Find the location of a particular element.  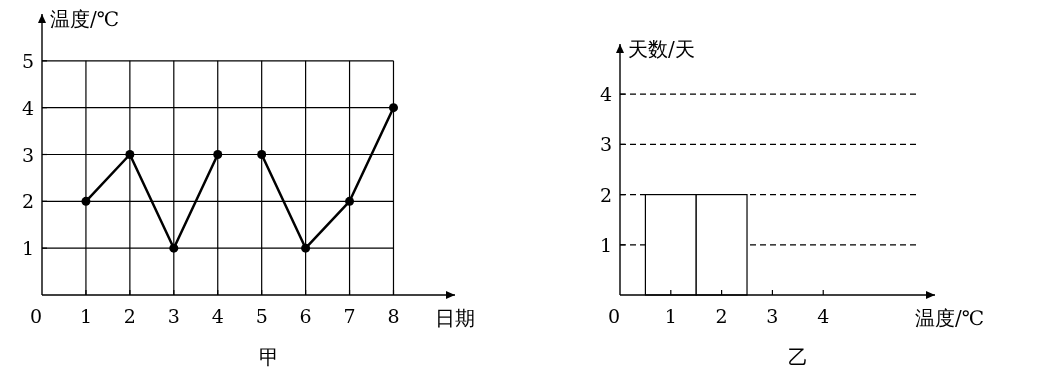

x-axis-title: 温度/℃ is located at coordinates (950, 318).